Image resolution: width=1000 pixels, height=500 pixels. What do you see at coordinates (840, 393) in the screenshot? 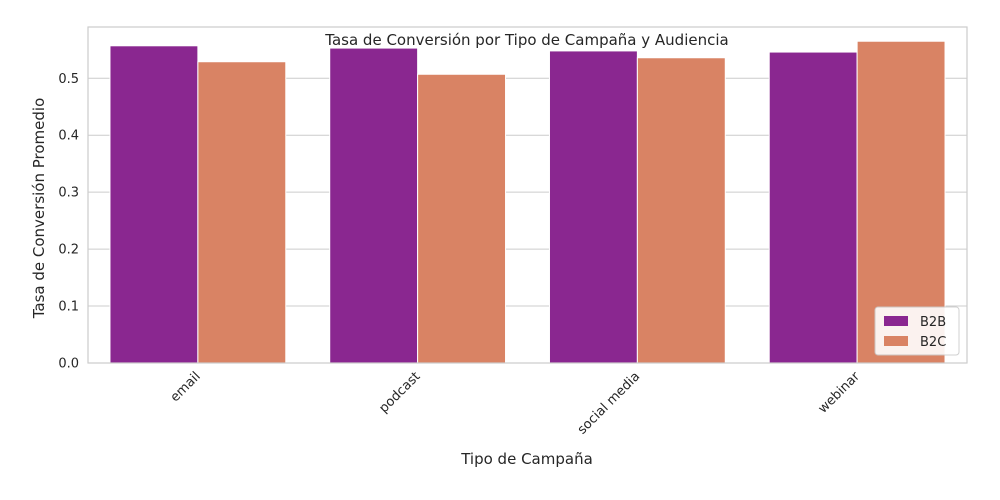
I see `x-tick-label: webinar` at bounding box center [840, 393].